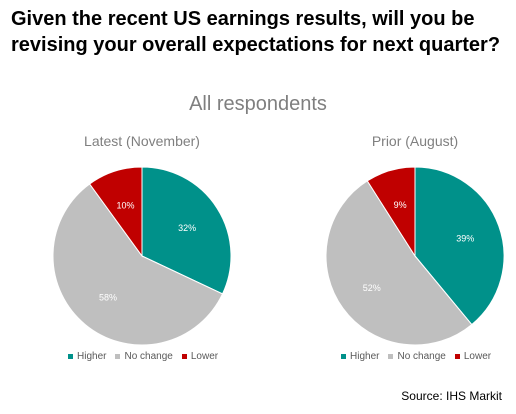 The height and width of the screenshot is (414, 516). What do you see at coordinates (258, 104) in the screenshot?
I see `chart-subtitle: All respondents` at bounding box center [258, 104].